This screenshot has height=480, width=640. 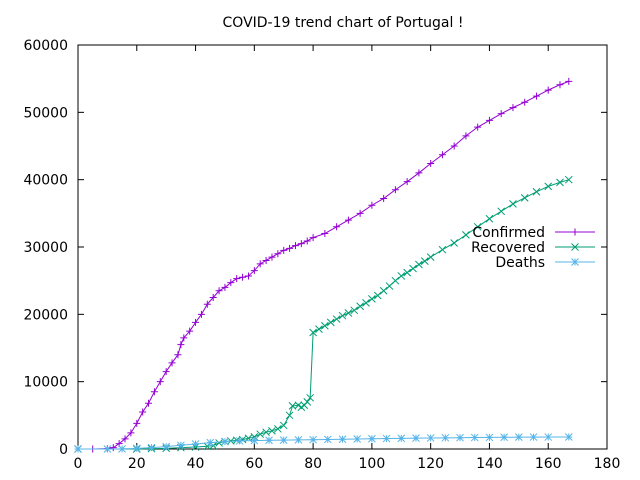 I want to click on x-tick-label: 80, so click(x=313, y=464).